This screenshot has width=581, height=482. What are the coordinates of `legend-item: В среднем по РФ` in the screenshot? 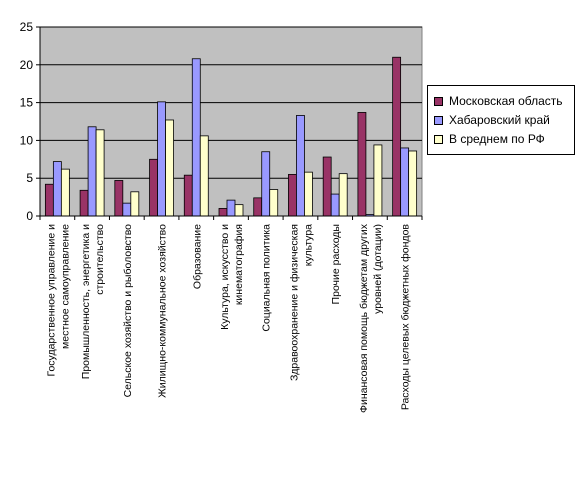 It's located at (489, 139).